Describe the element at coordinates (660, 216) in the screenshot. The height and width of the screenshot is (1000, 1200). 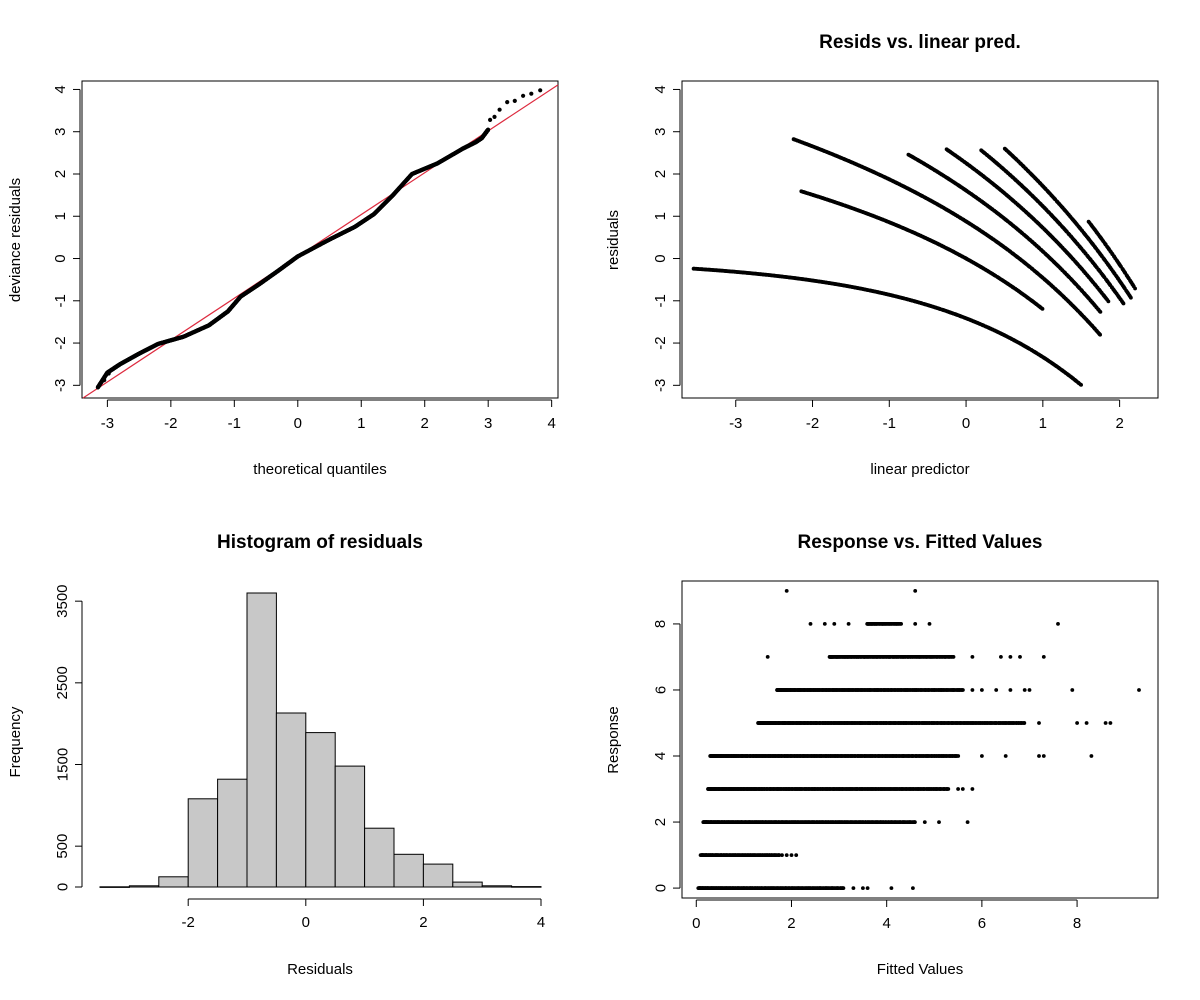
I see `resid-y-tick-label: 1` at that location.